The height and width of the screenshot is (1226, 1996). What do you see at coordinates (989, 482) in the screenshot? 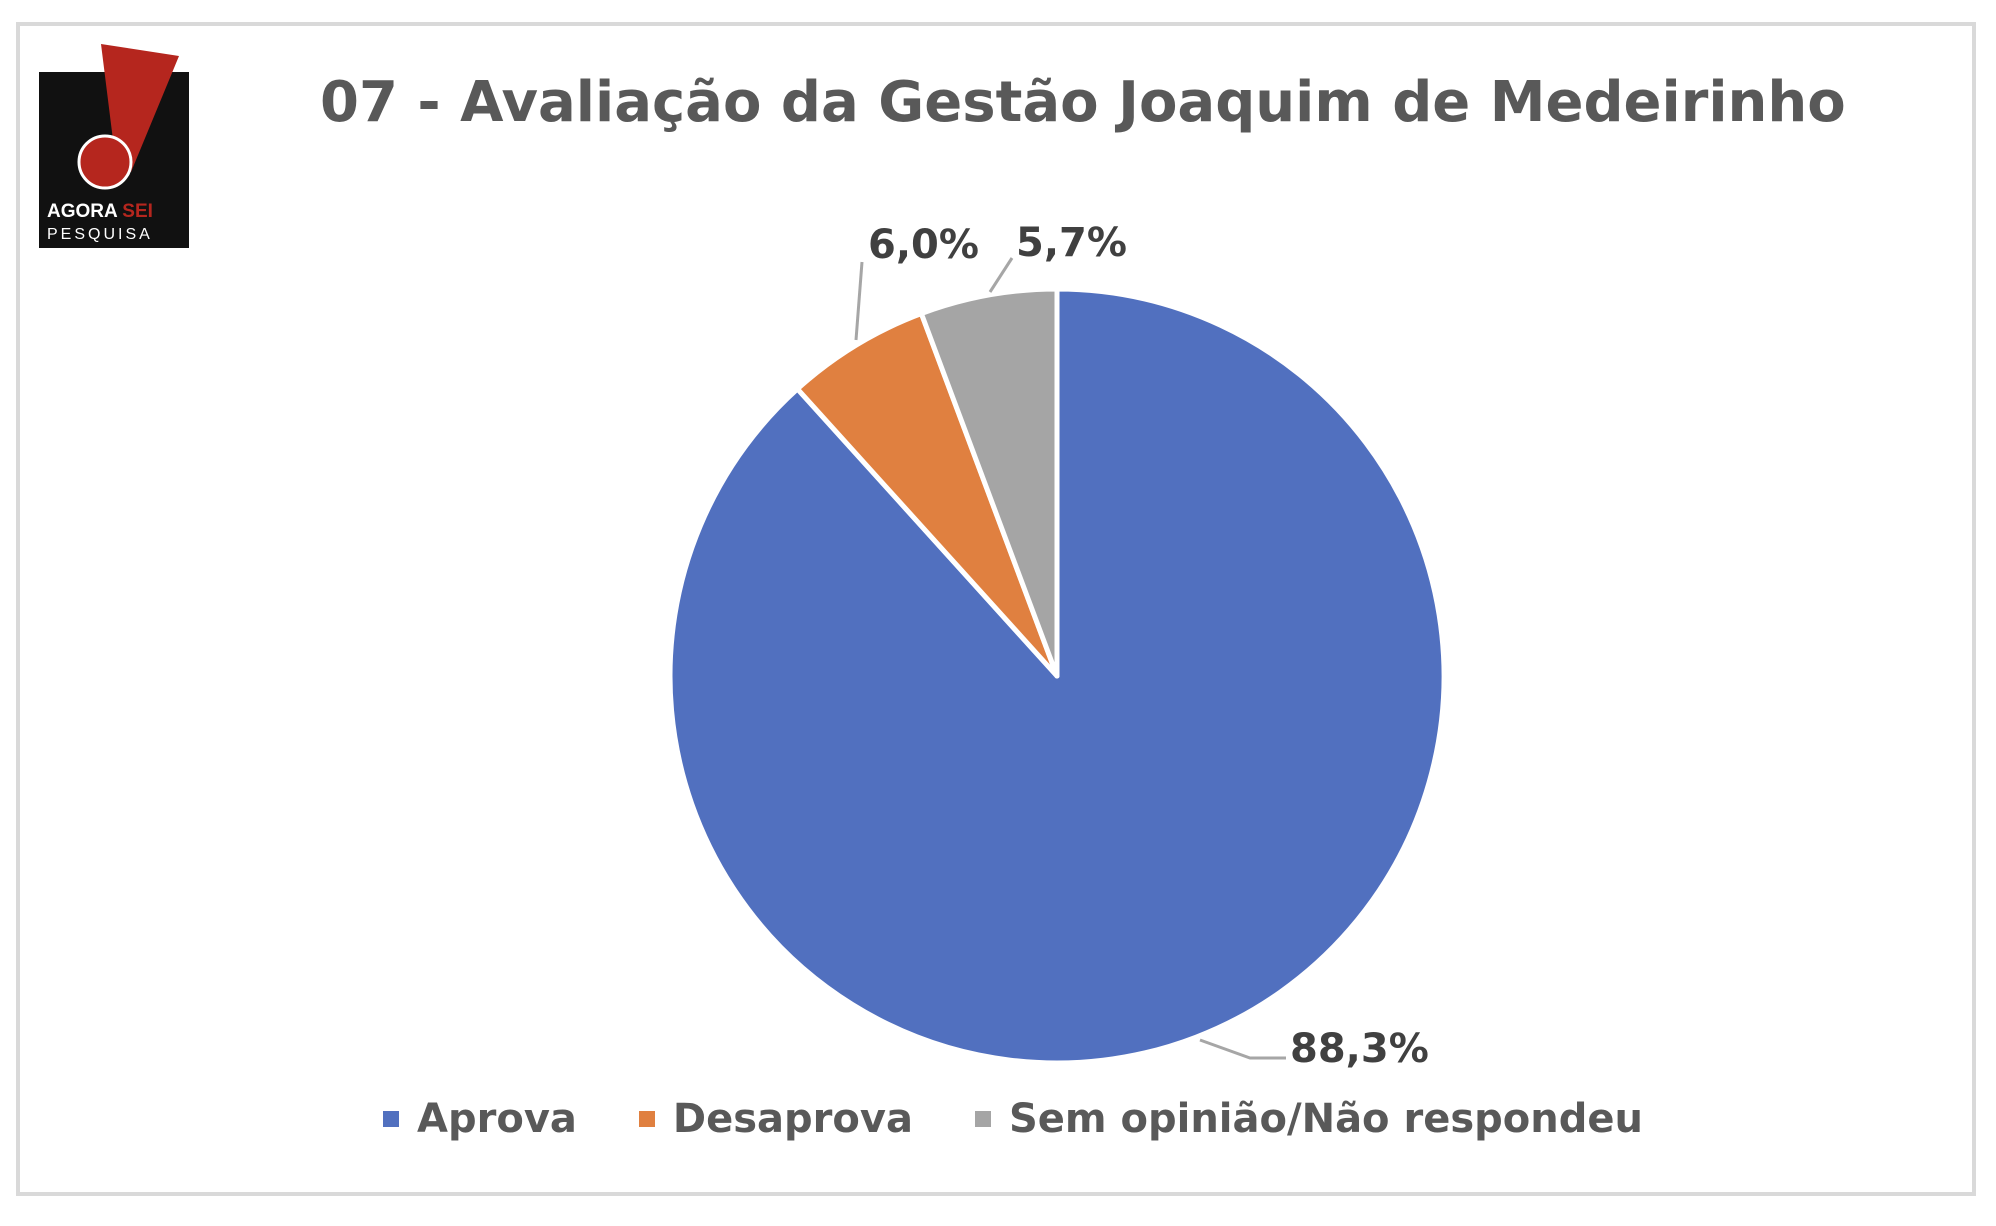
I see `pie-slice-sem-opini-o-n-o-respondeu` at bounding box center [989, 482].